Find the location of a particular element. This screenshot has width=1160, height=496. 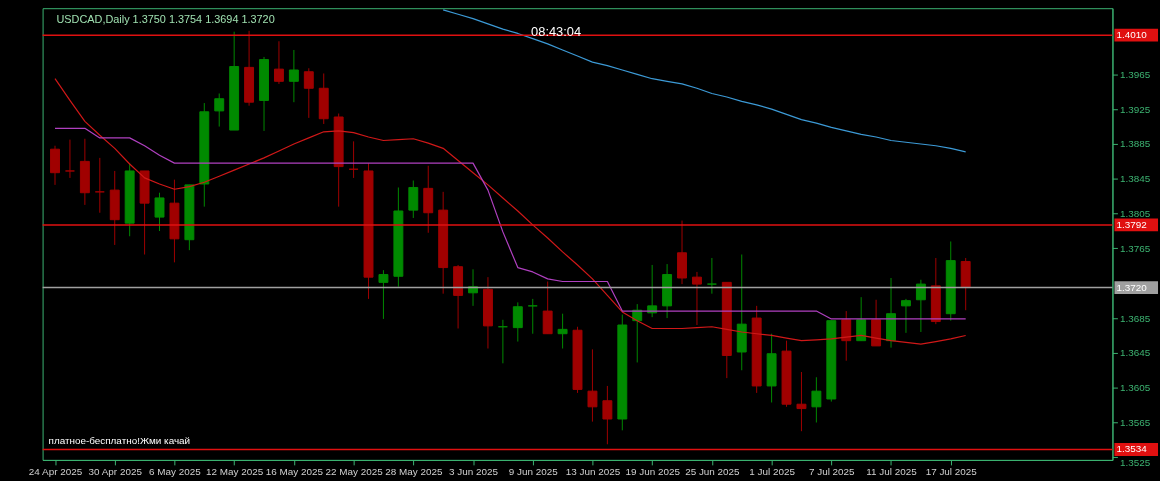

x-tick-label: 6 May 2025 is located at coordinates (175, 472).